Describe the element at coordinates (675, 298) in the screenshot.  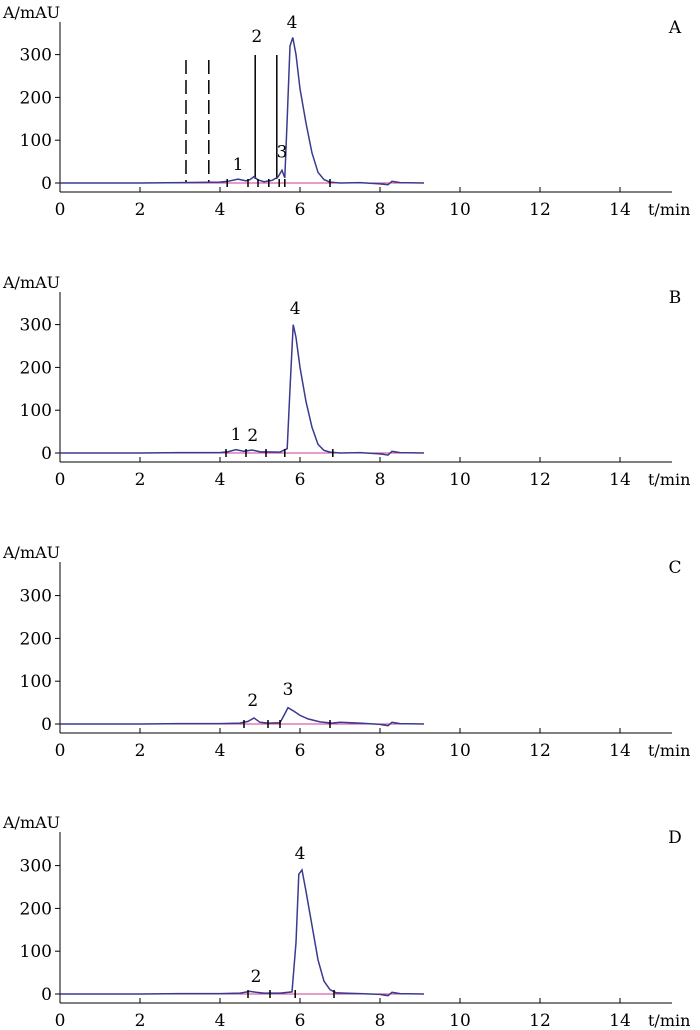
I see `panel-letter: B` at that location.